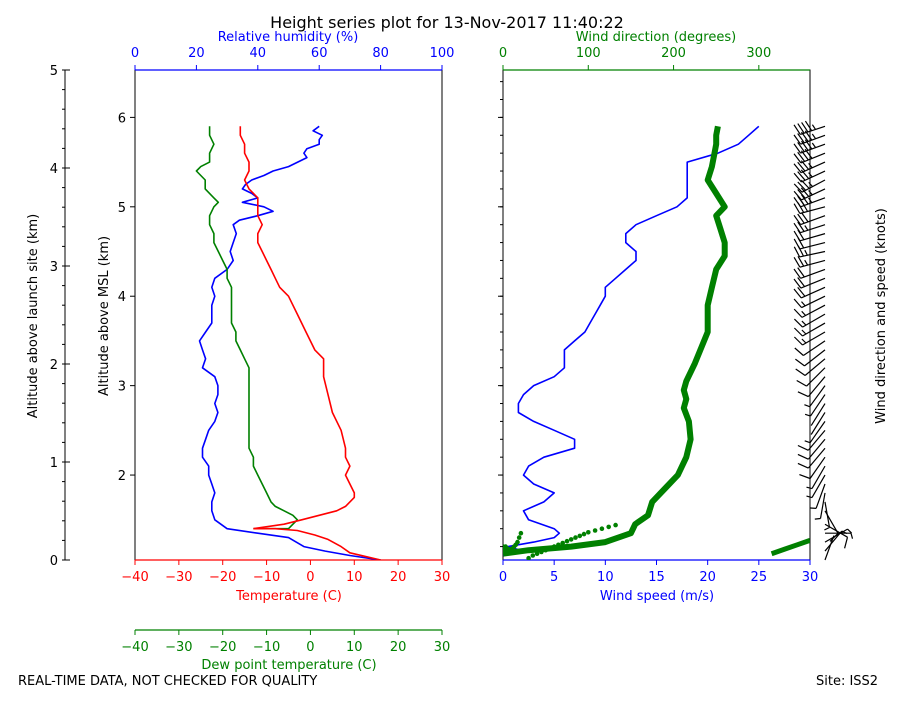 This screenshot has height=704, width=900. What do you see at coordinates (167, 681) in the screenshot?
I see `quality-disclaimer: REAL-TIME DATA, NOT CHECKED FOR QUALITY` at bounding box center [167, 681].